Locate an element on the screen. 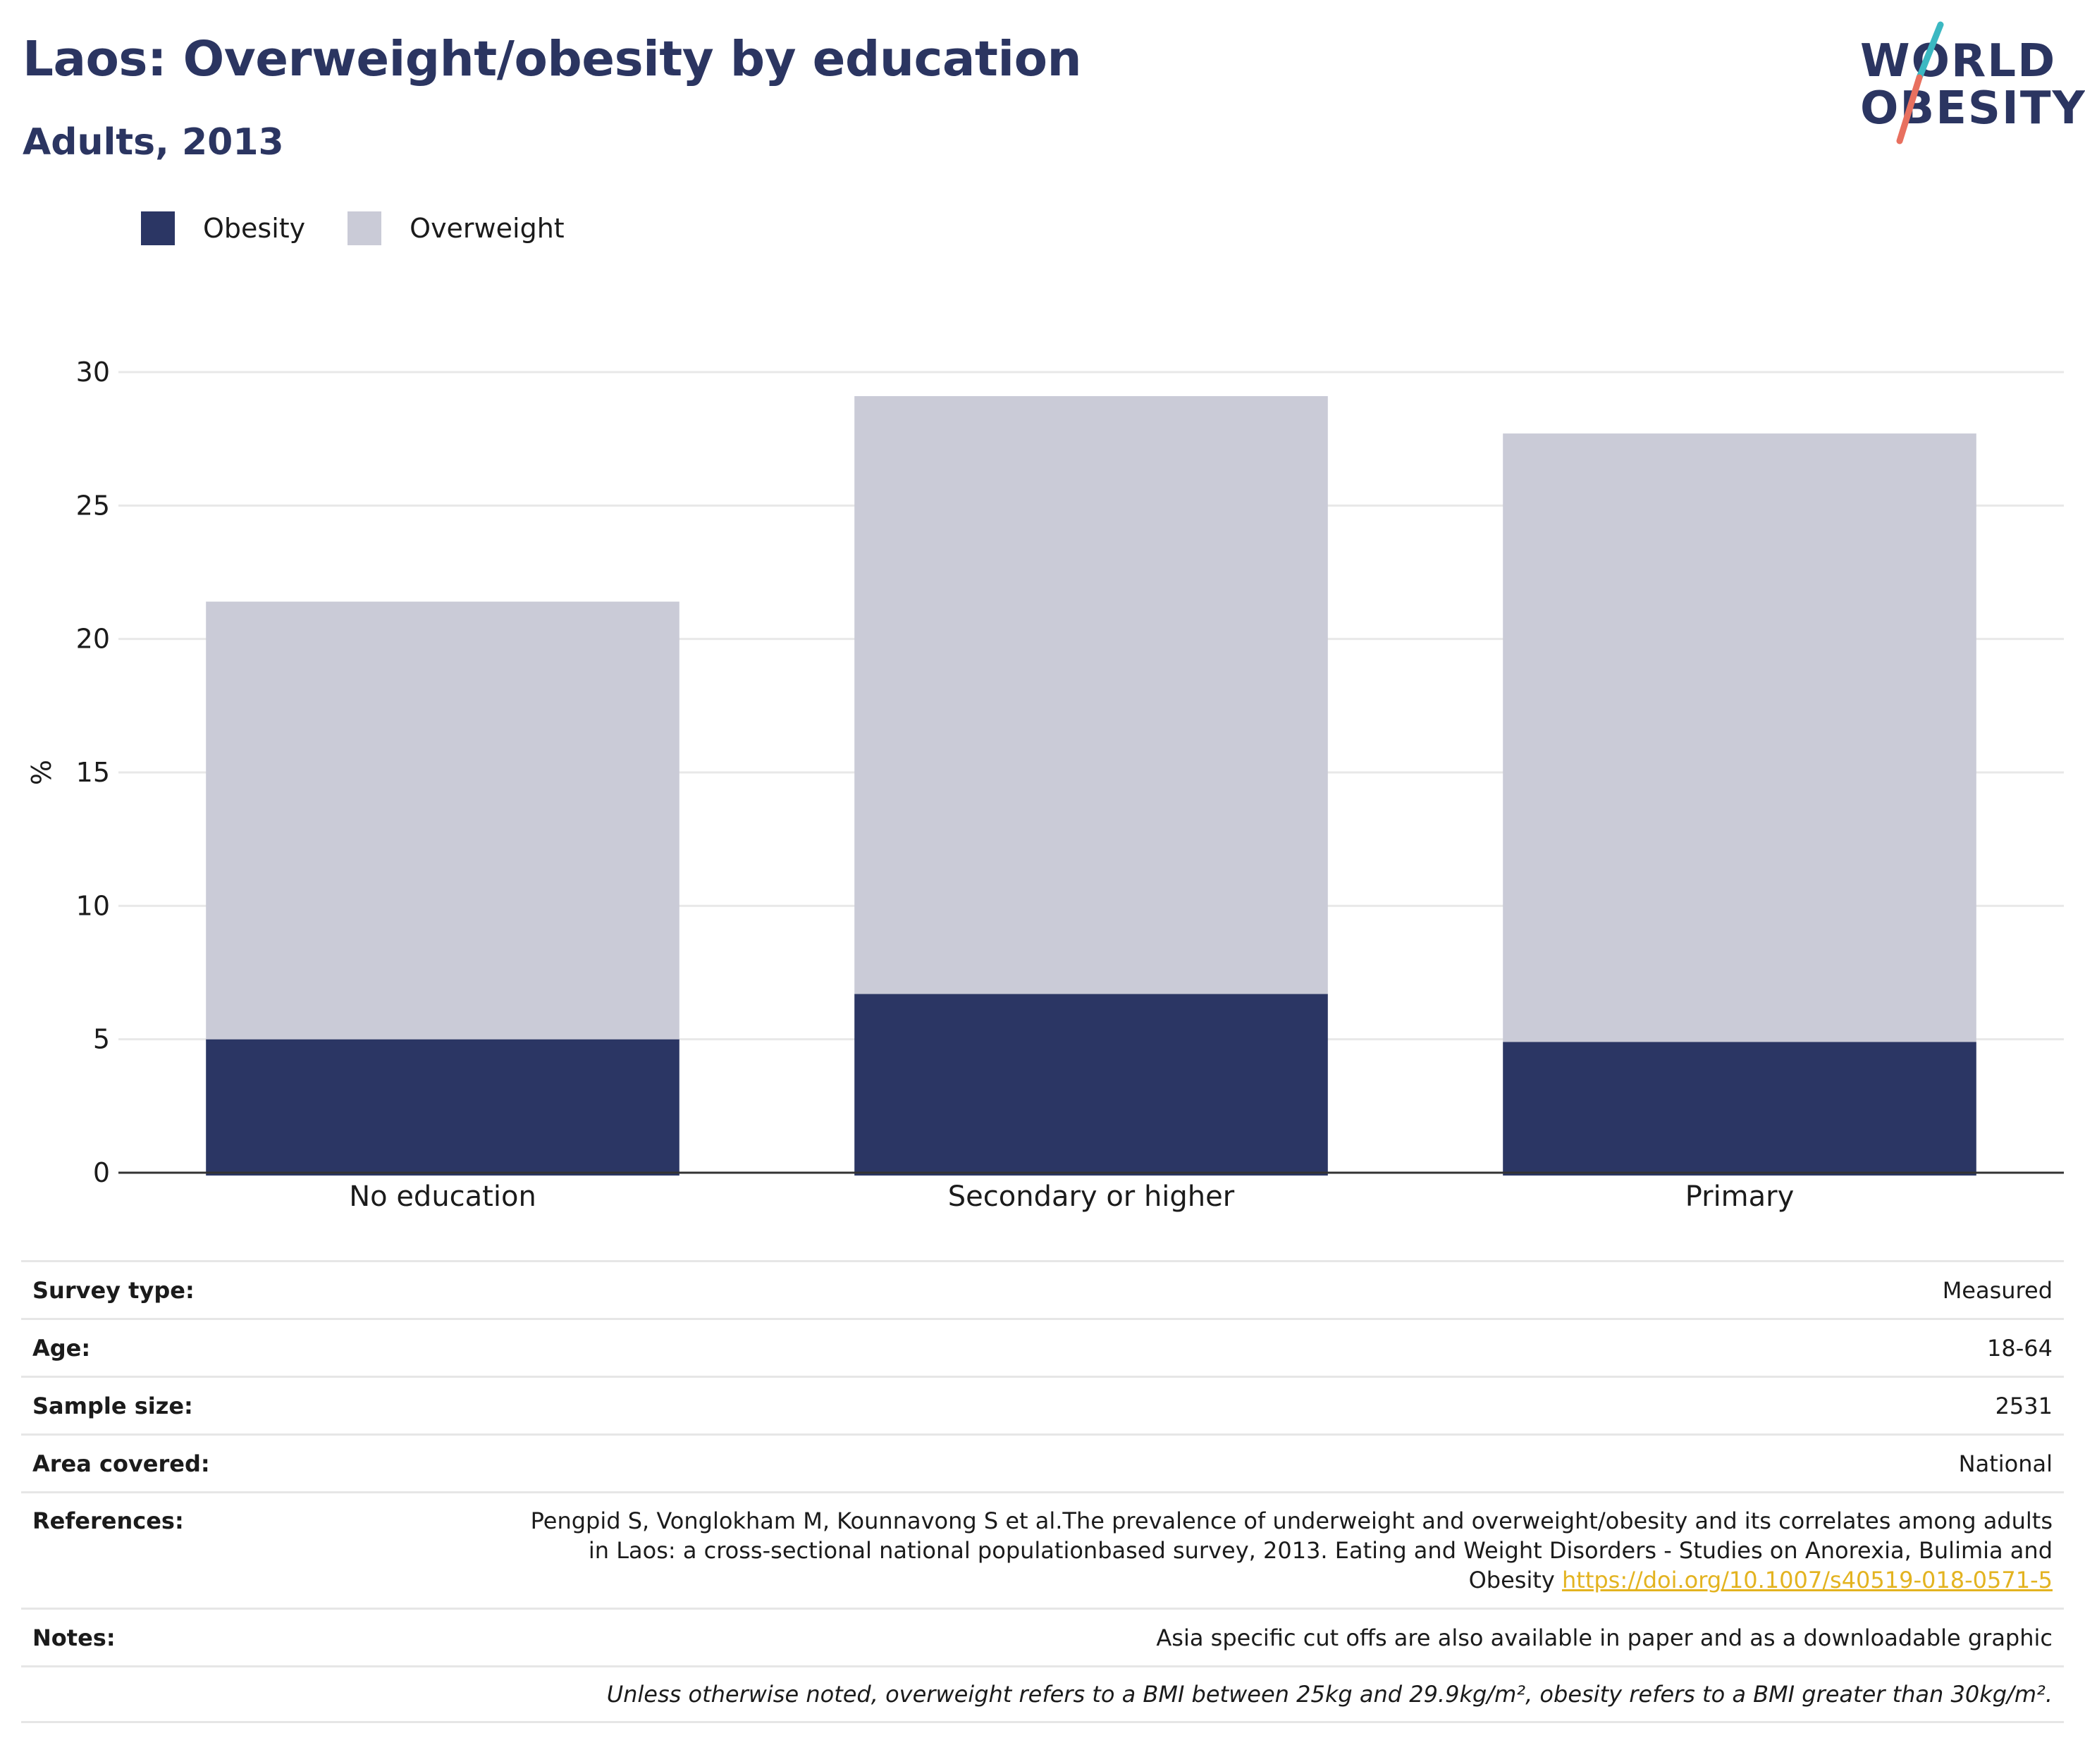 The width and height of the screenshot is (2085, 1764). notes-label: Notes: is located at coordinates (74, 1637).